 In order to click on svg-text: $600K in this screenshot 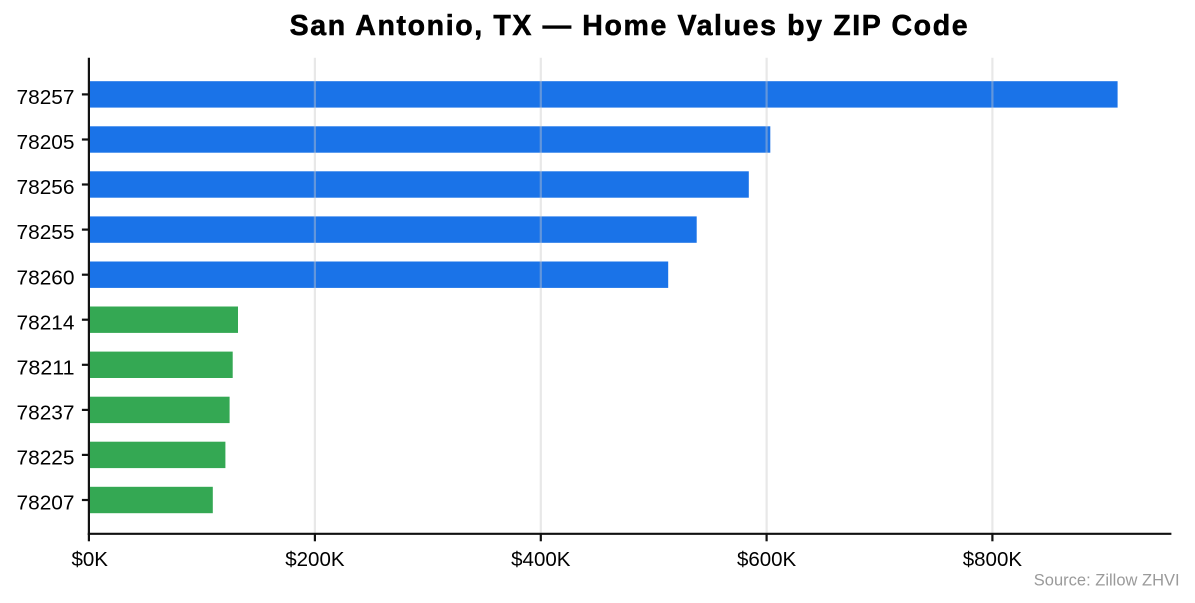, I will do `click(767, 559)`.